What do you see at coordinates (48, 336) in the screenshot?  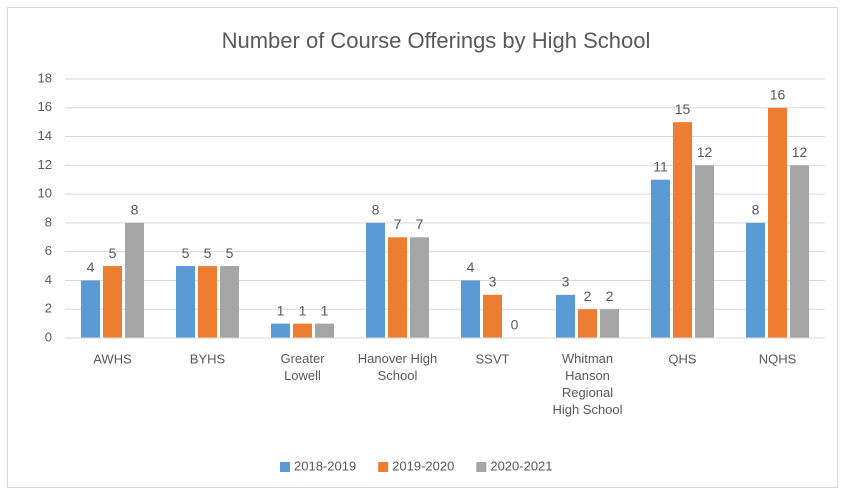 I see `y-tick-label: 0` at bounding box center [48, 336].